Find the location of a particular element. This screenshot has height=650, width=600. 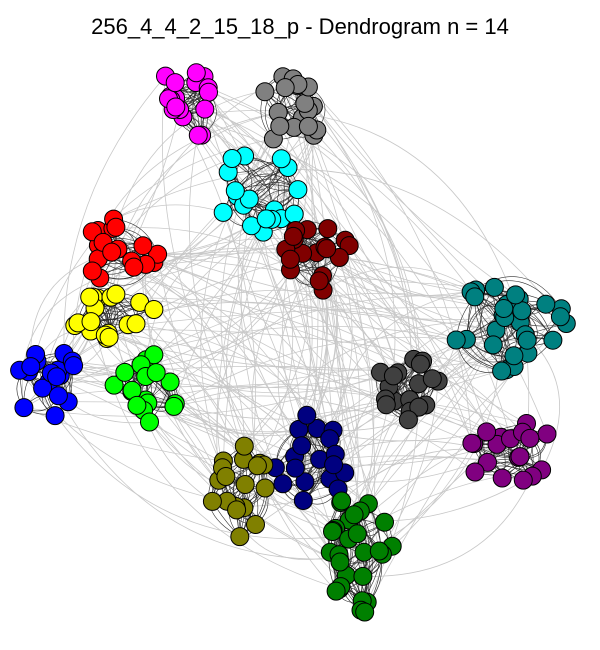

figure-title: 256_4_4_2_15_18_p - Dendrogram n = 14 is located at coordinates (300, 26).